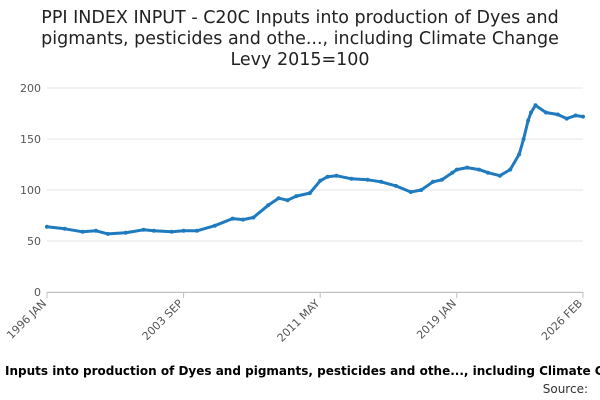  Describe the element at coordinates (26, 319) in the screenshot. I see `x-tick-label: 1996 JAN` at that location.